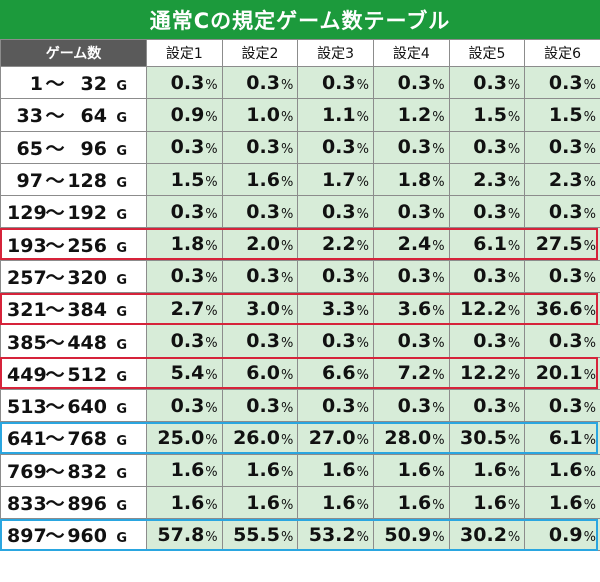 Image resolution: width=600 pixels, height=582 pixels. I want to click on range-to: 896, so click(87, 504).